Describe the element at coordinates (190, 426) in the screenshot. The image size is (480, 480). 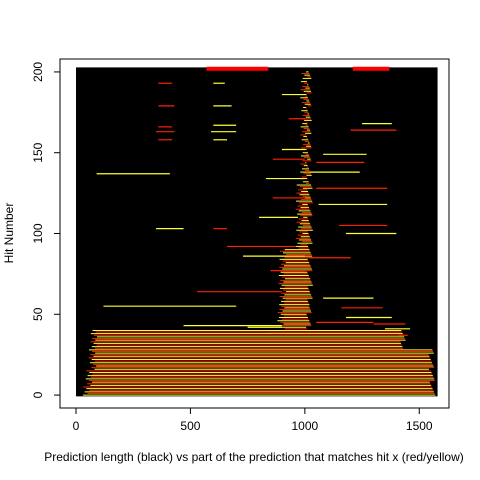
I see `x-tick-label: 500` at that location.